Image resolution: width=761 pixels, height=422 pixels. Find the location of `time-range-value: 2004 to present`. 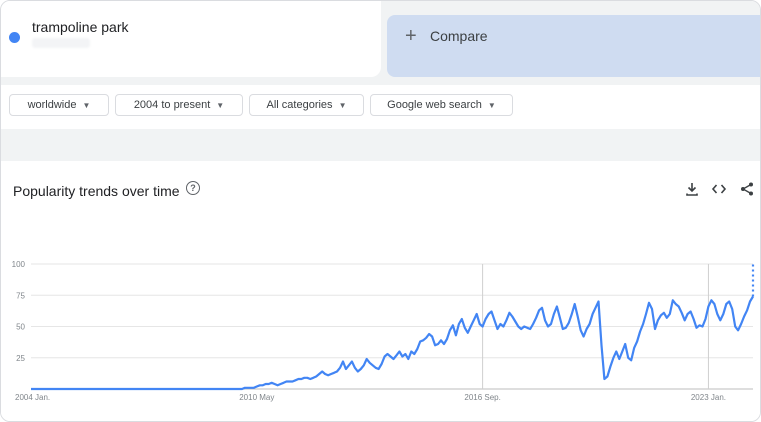

time-range-value: 2004 to present is located at coordinates (172, 105).